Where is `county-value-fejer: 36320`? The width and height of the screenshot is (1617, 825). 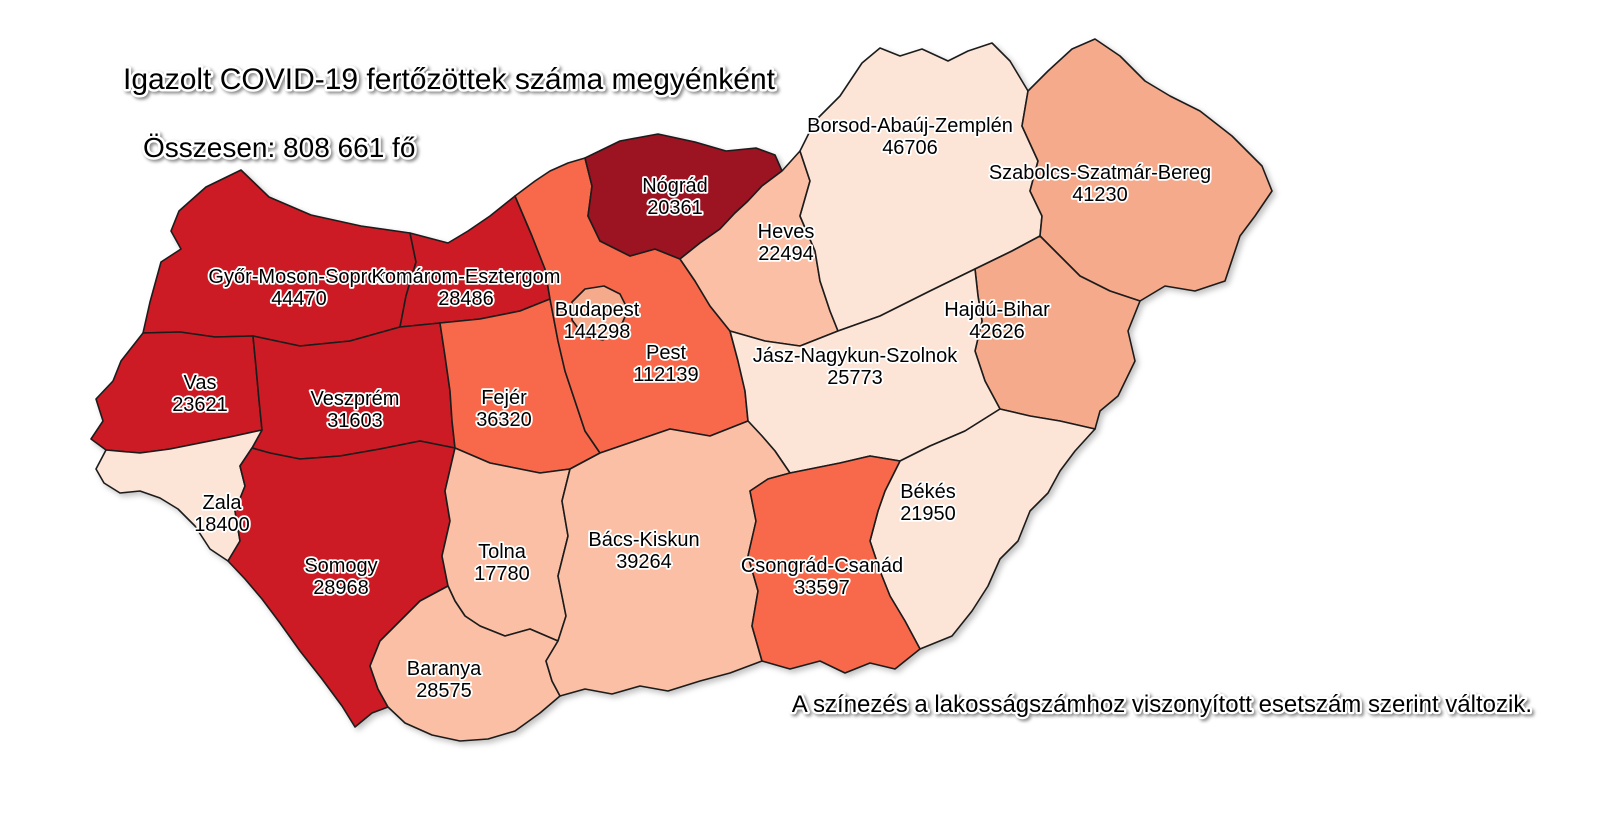 county-value-fejer: 36320 is located at coordinates (504, 420).